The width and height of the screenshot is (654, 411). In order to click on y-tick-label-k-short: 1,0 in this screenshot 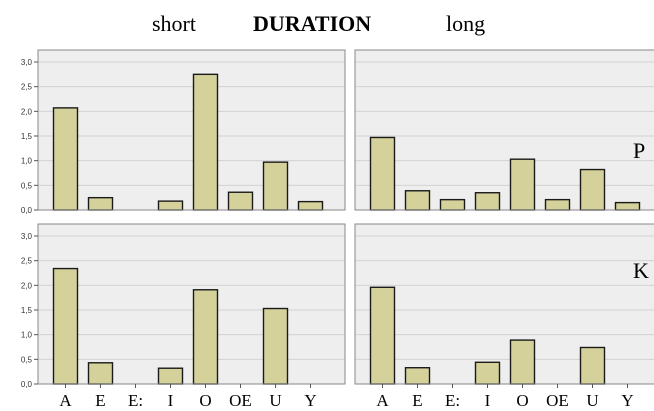, I will do `click(27, 335)`.